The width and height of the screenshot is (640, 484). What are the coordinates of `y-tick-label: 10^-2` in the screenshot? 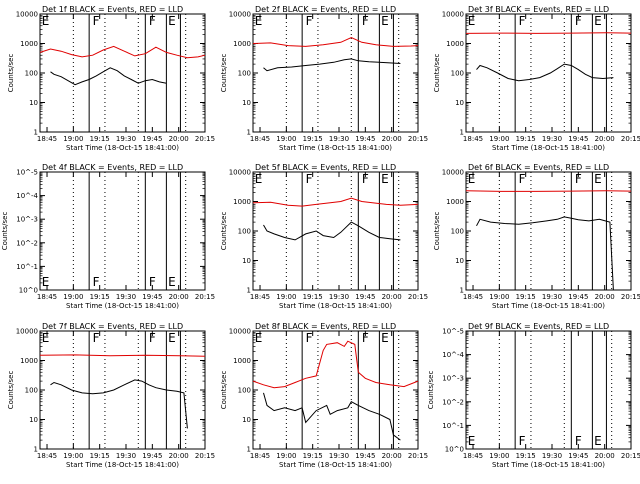 It's located at (27, 243).